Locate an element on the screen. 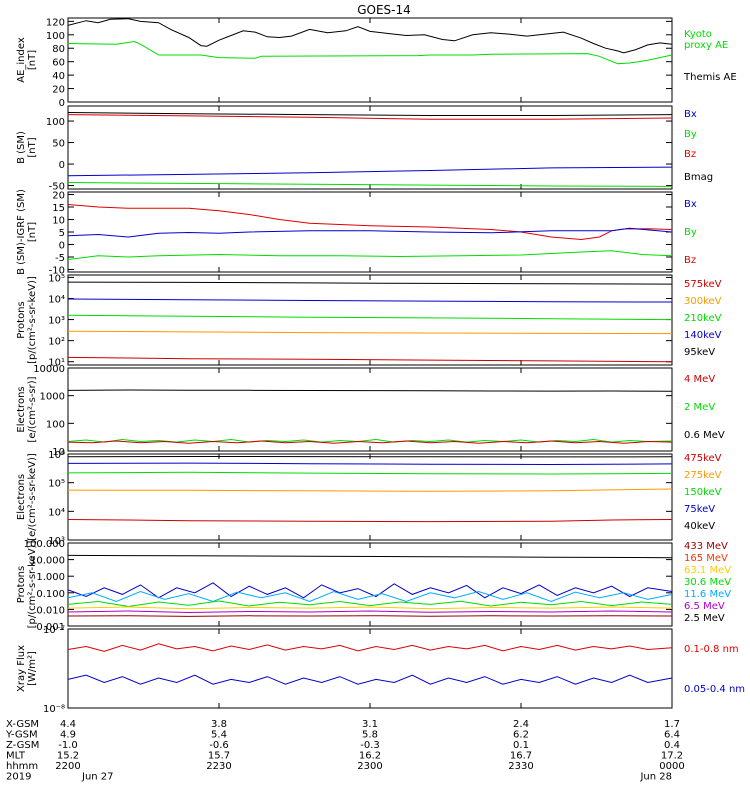  y-axis-label-line: Xray Flux is located at coordinates (21, 668).